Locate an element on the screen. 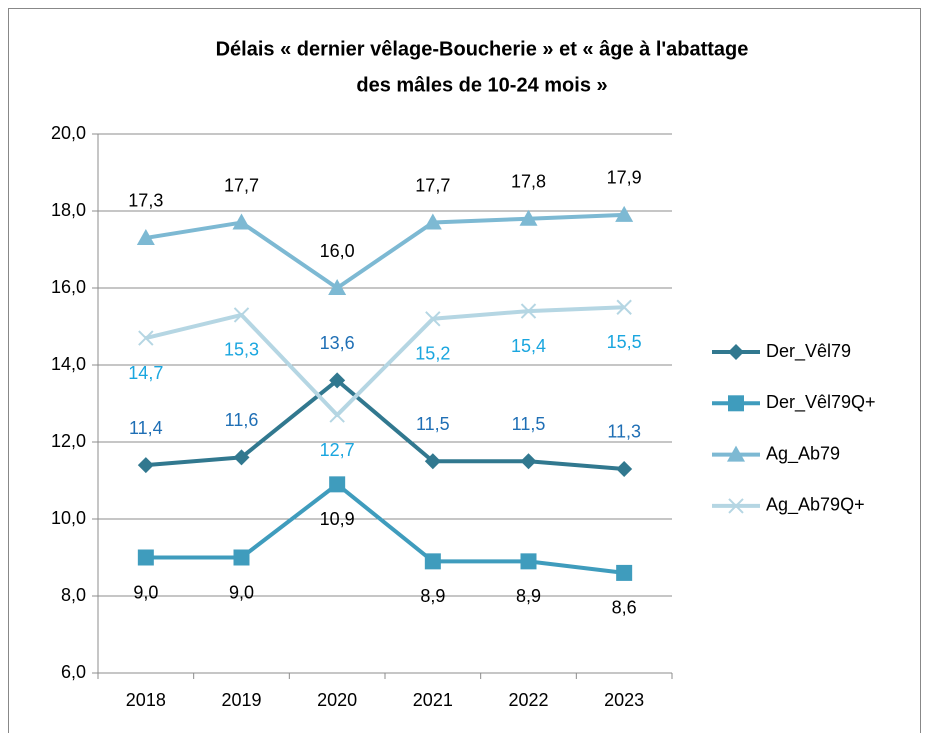 The height and width of the screenshot is (733, 930). x-tick-label: 2022 is located at coordinates (528, 700).